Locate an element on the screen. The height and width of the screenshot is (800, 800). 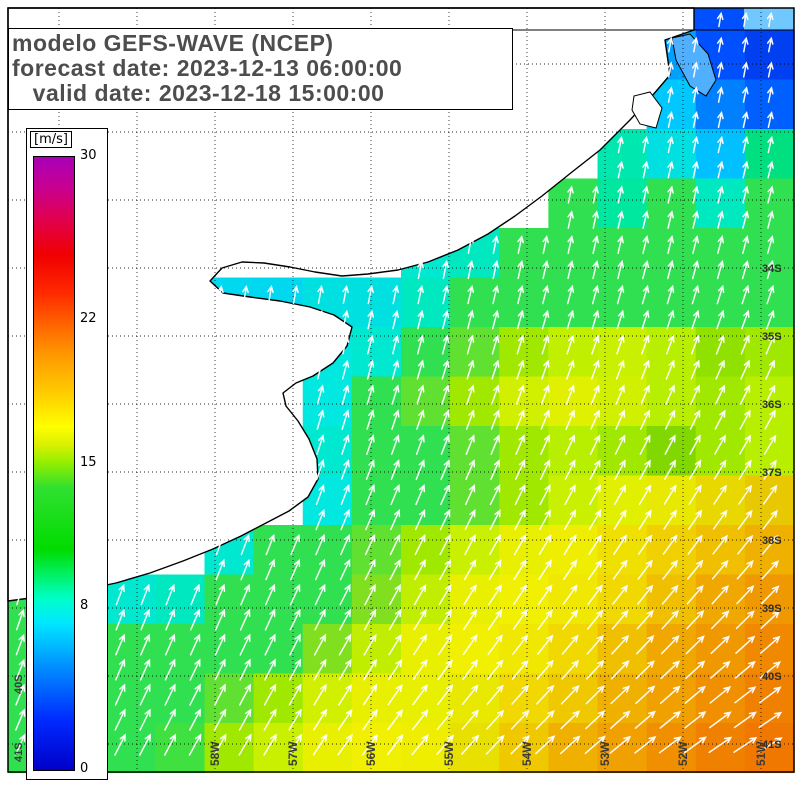
longitude-label: 57W is located at coordinates (293, 753).